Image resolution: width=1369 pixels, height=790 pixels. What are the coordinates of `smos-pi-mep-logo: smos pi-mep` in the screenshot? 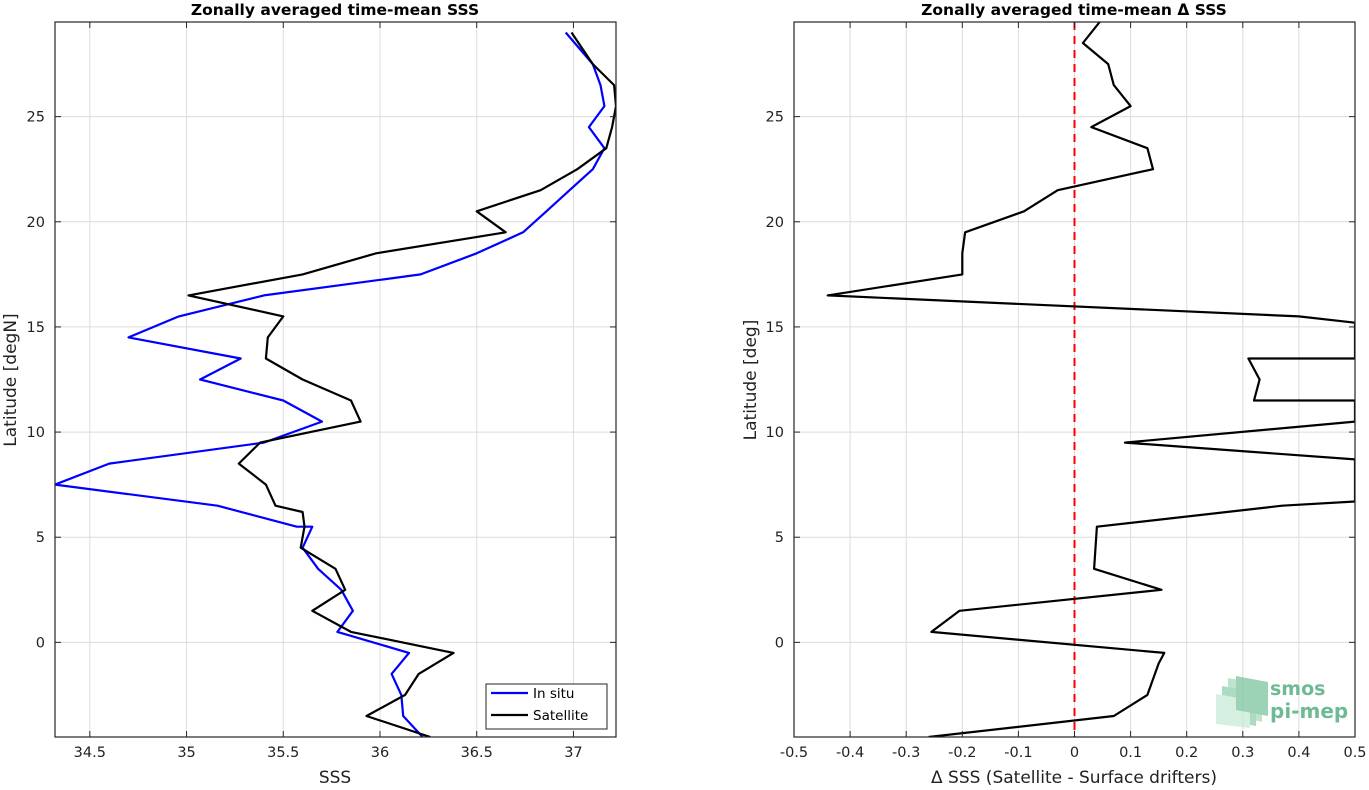 It's located at (1282, 702).